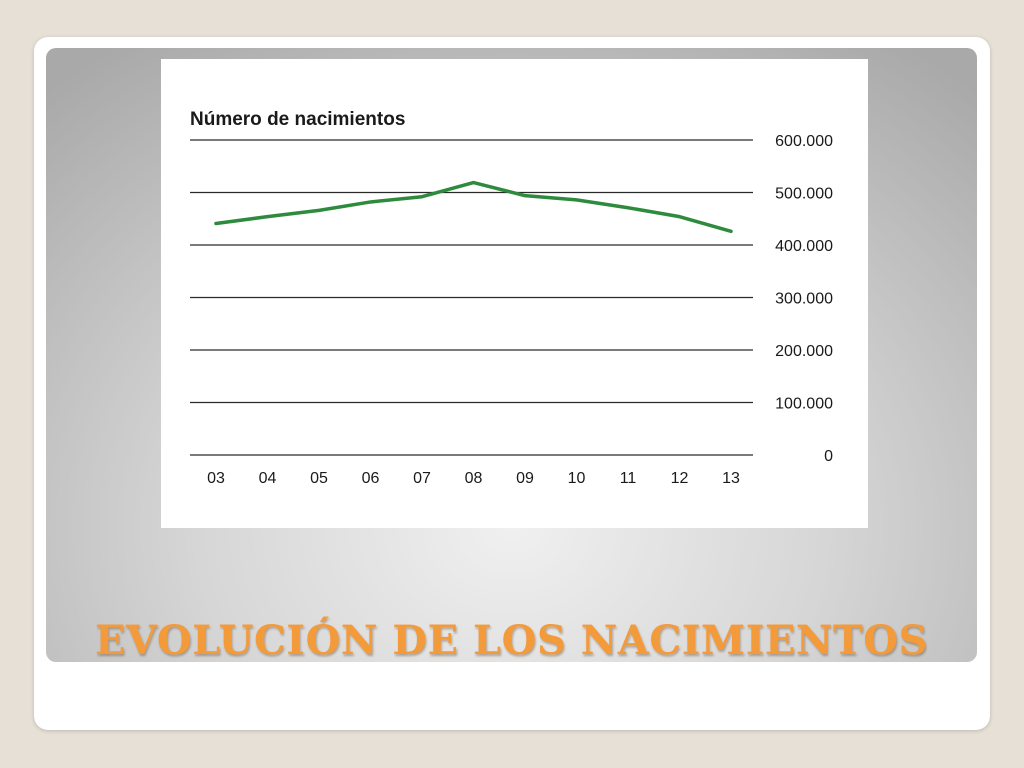  I want to click on x-tick-label: 04, so click(268, 478).